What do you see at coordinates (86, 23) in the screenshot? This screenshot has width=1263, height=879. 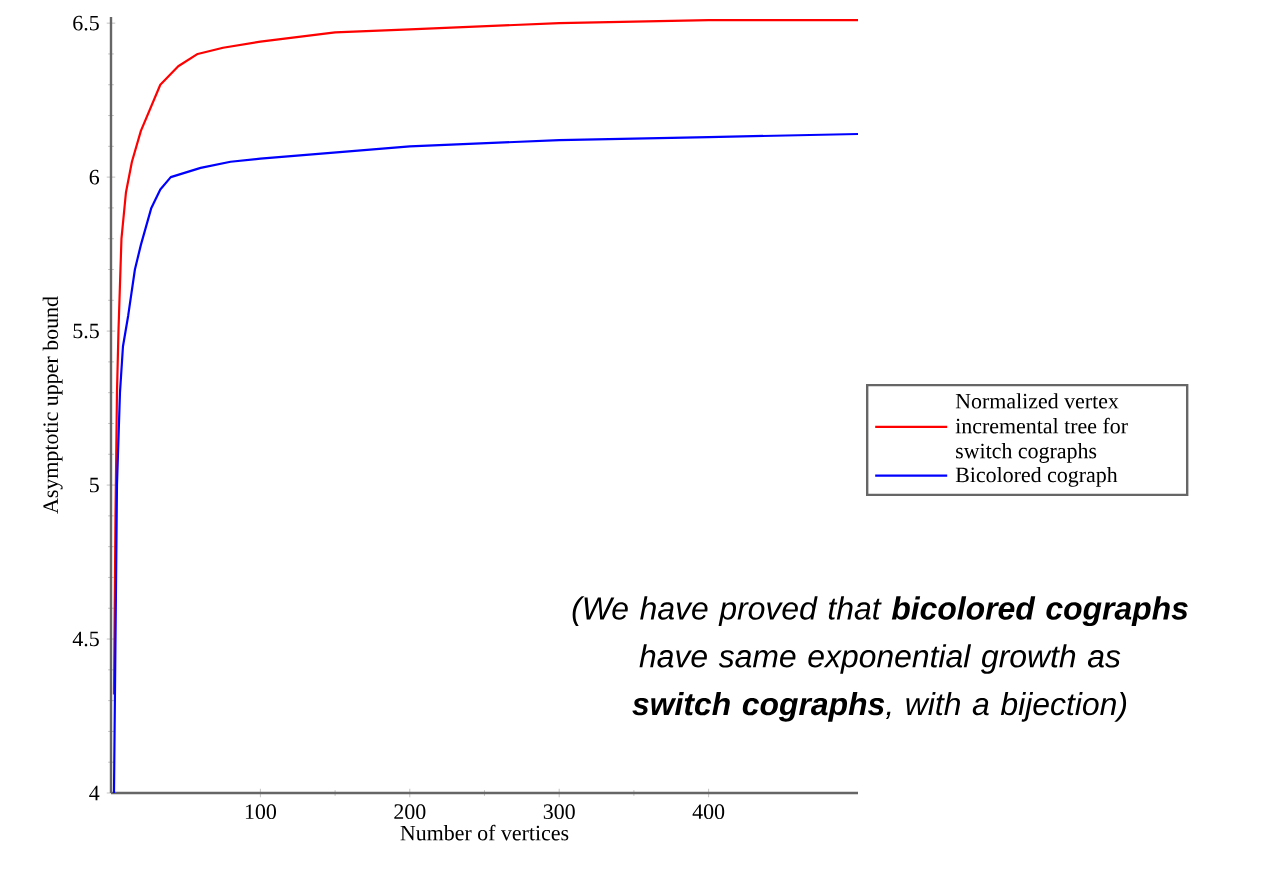 I see `y-tick-label: 6.5` at bounding box center [86, 23].